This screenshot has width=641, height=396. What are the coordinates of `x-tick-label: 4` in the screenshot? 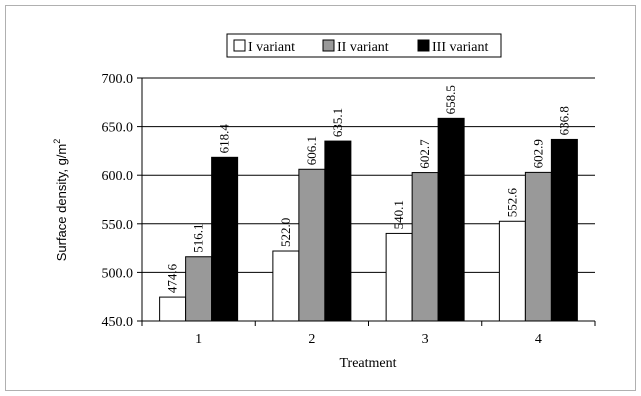 It's located at (538, 339).